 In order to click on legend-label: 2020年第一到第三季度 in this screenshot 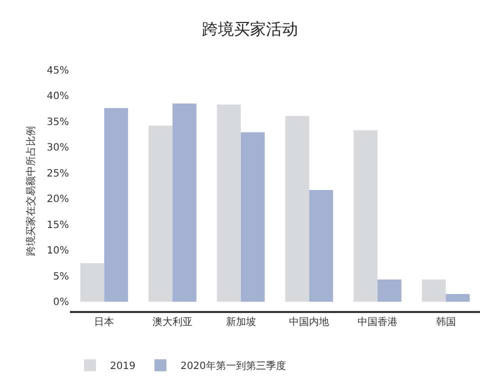, I will do `click(233, 366)`.